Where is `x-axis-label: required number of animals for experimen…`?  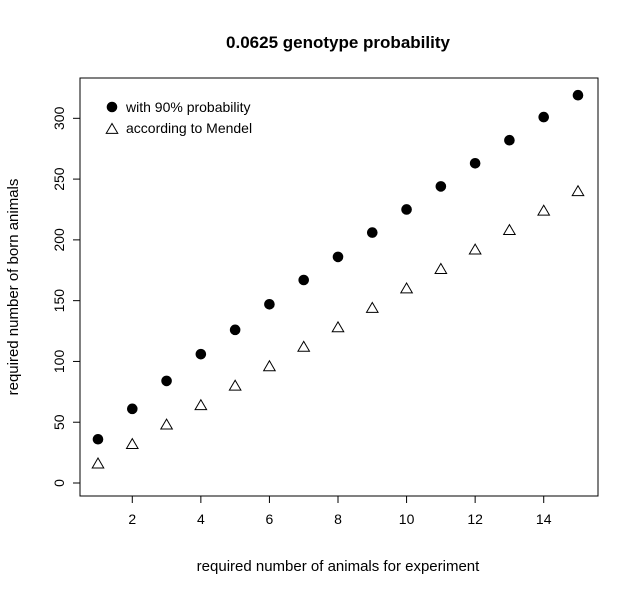 x-axis-label: required number of animals for experimen… is located at coordinates (338, 566).